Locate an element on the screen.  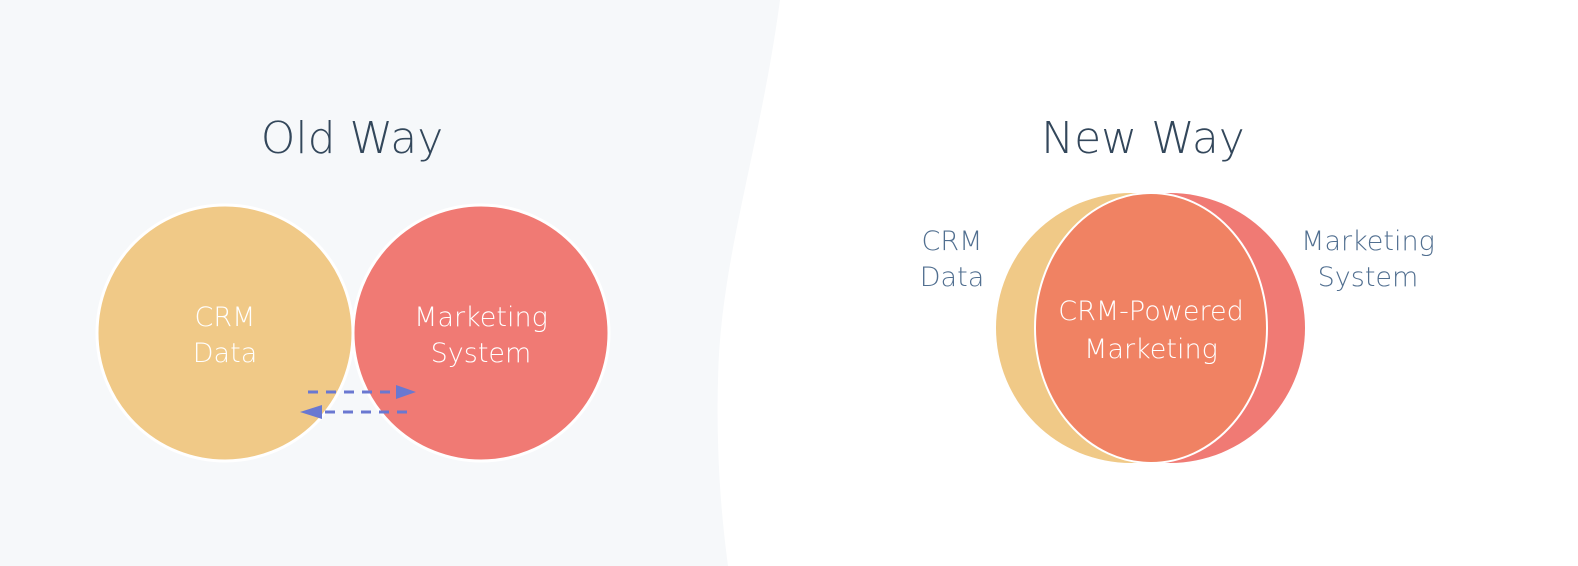
crm-data-label-2: Data is located at coordinates (225, 353).